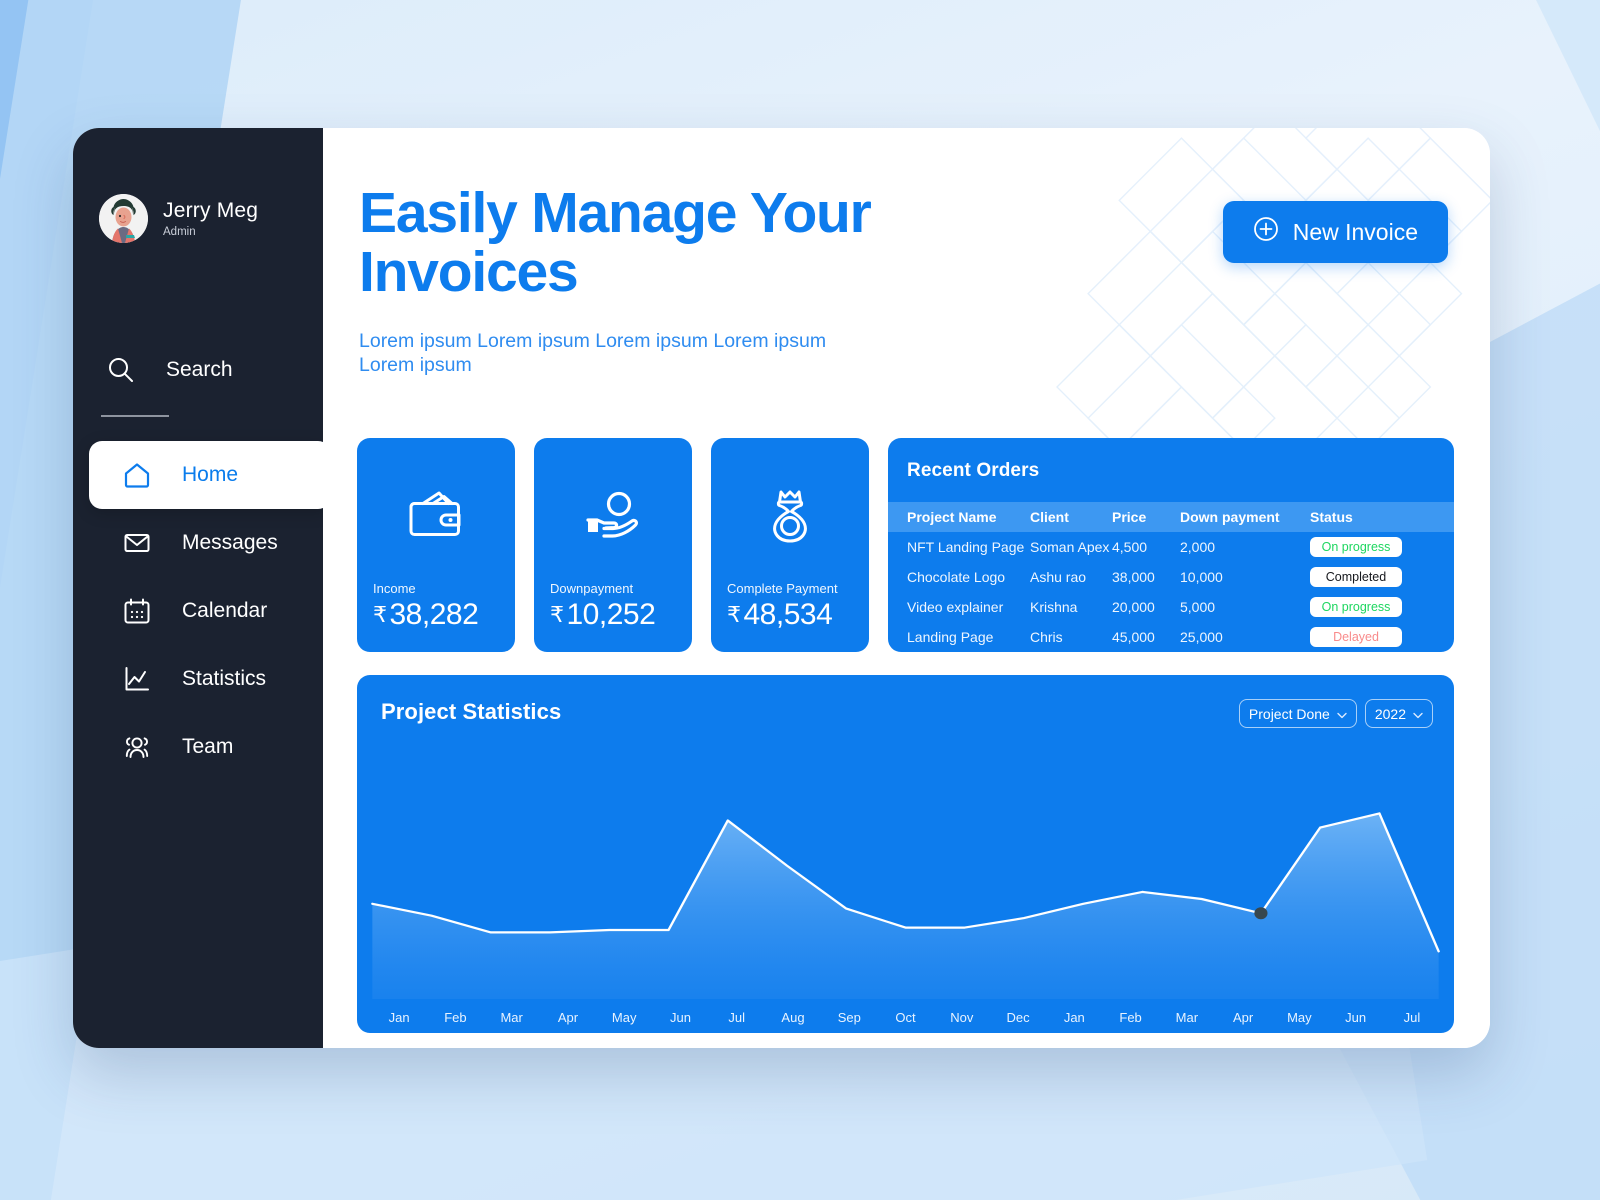 The width and height of the screenshot is (1600, 1200). Describe the element at coordinates (615, 243) in the screenshot. I see `page-title: Easily Manage Your Invoices` at that location.